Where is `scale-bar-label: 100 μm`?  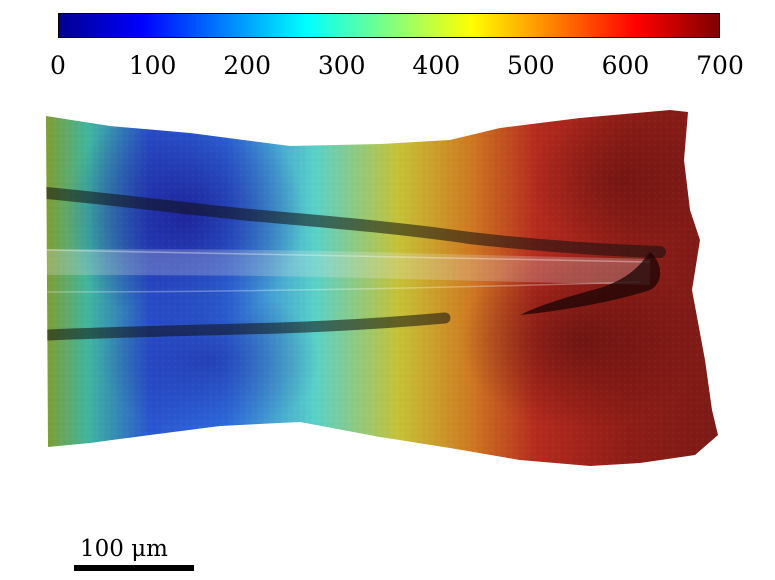
scale-bar-label: 100 μm is located at coordinates (124, 549).